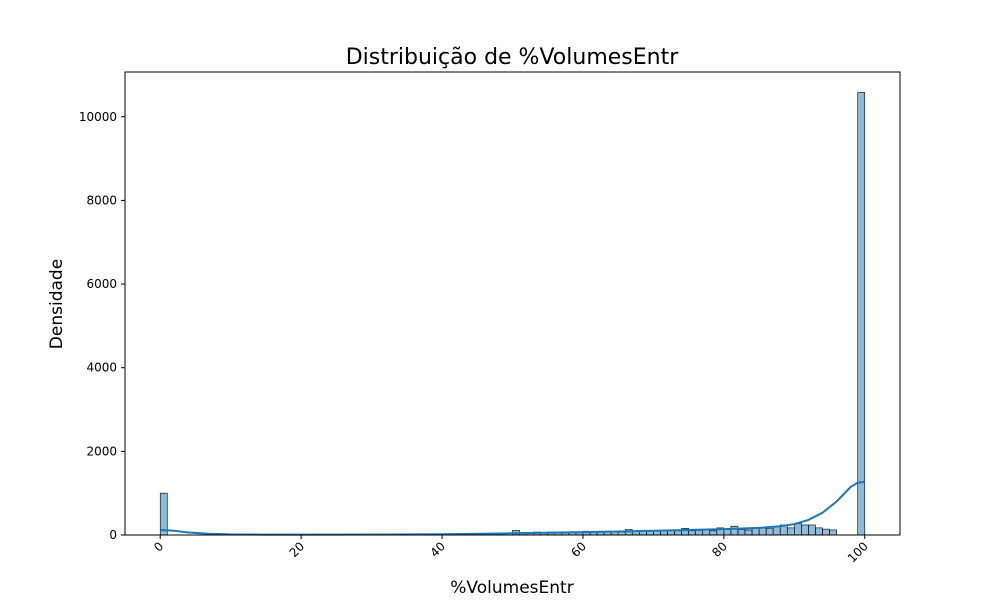 The image size is (1000, 600). I want to click on y-tick-label: 2000, so click(101, 451).